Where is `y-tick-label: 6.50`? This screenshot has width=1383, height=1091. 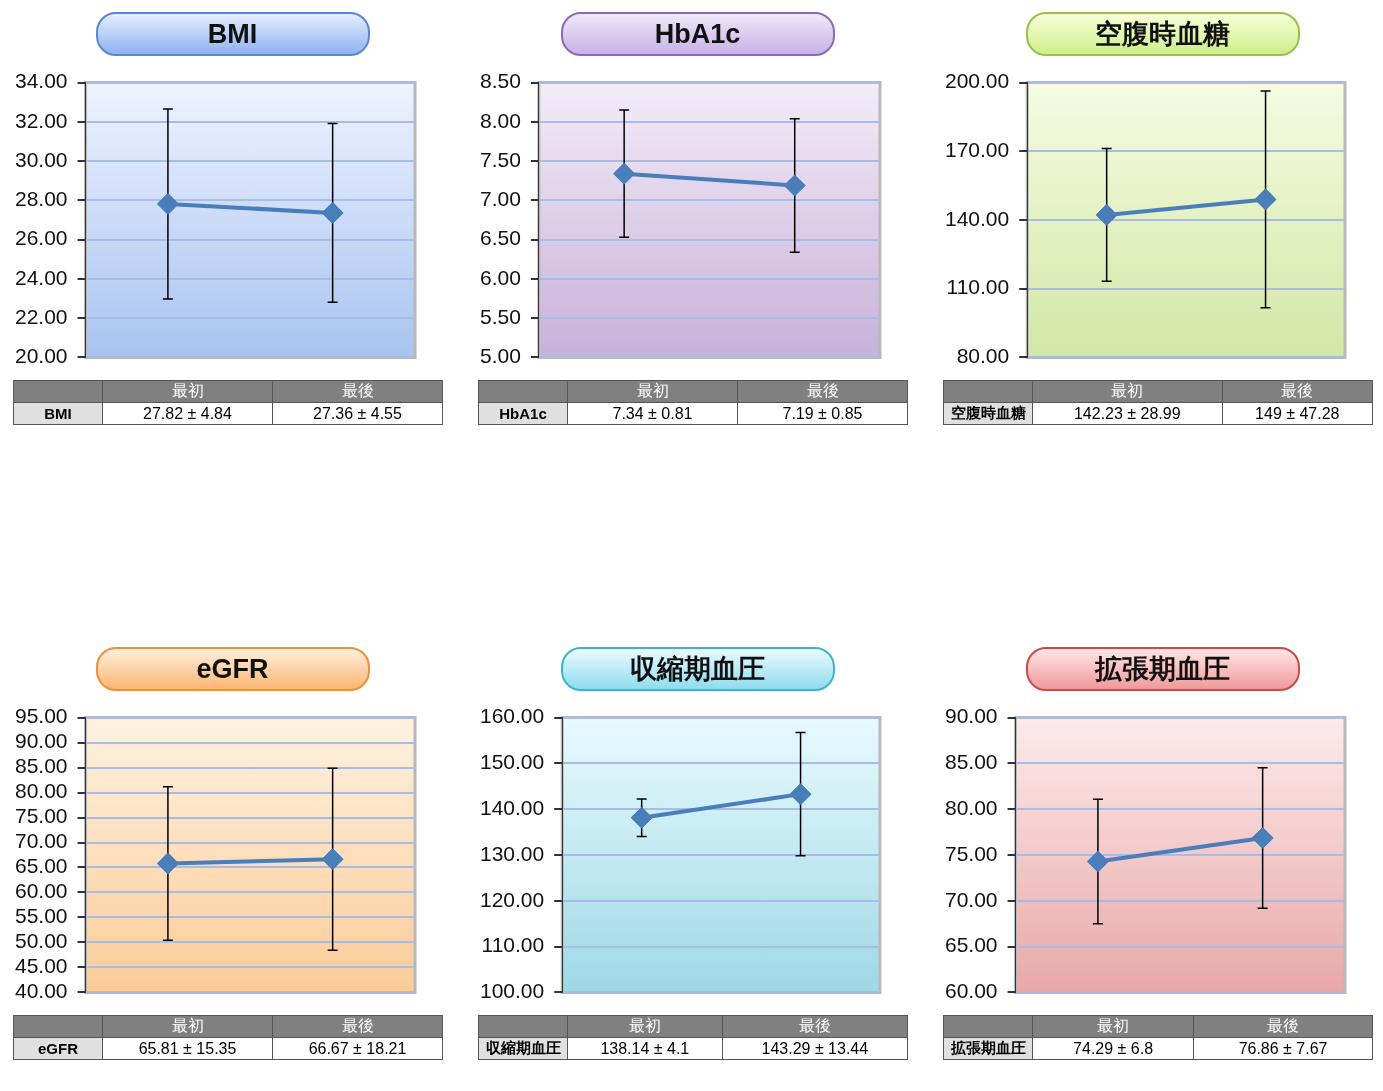 y-tick-label: 6.50 is located at coordinates (500, 238).